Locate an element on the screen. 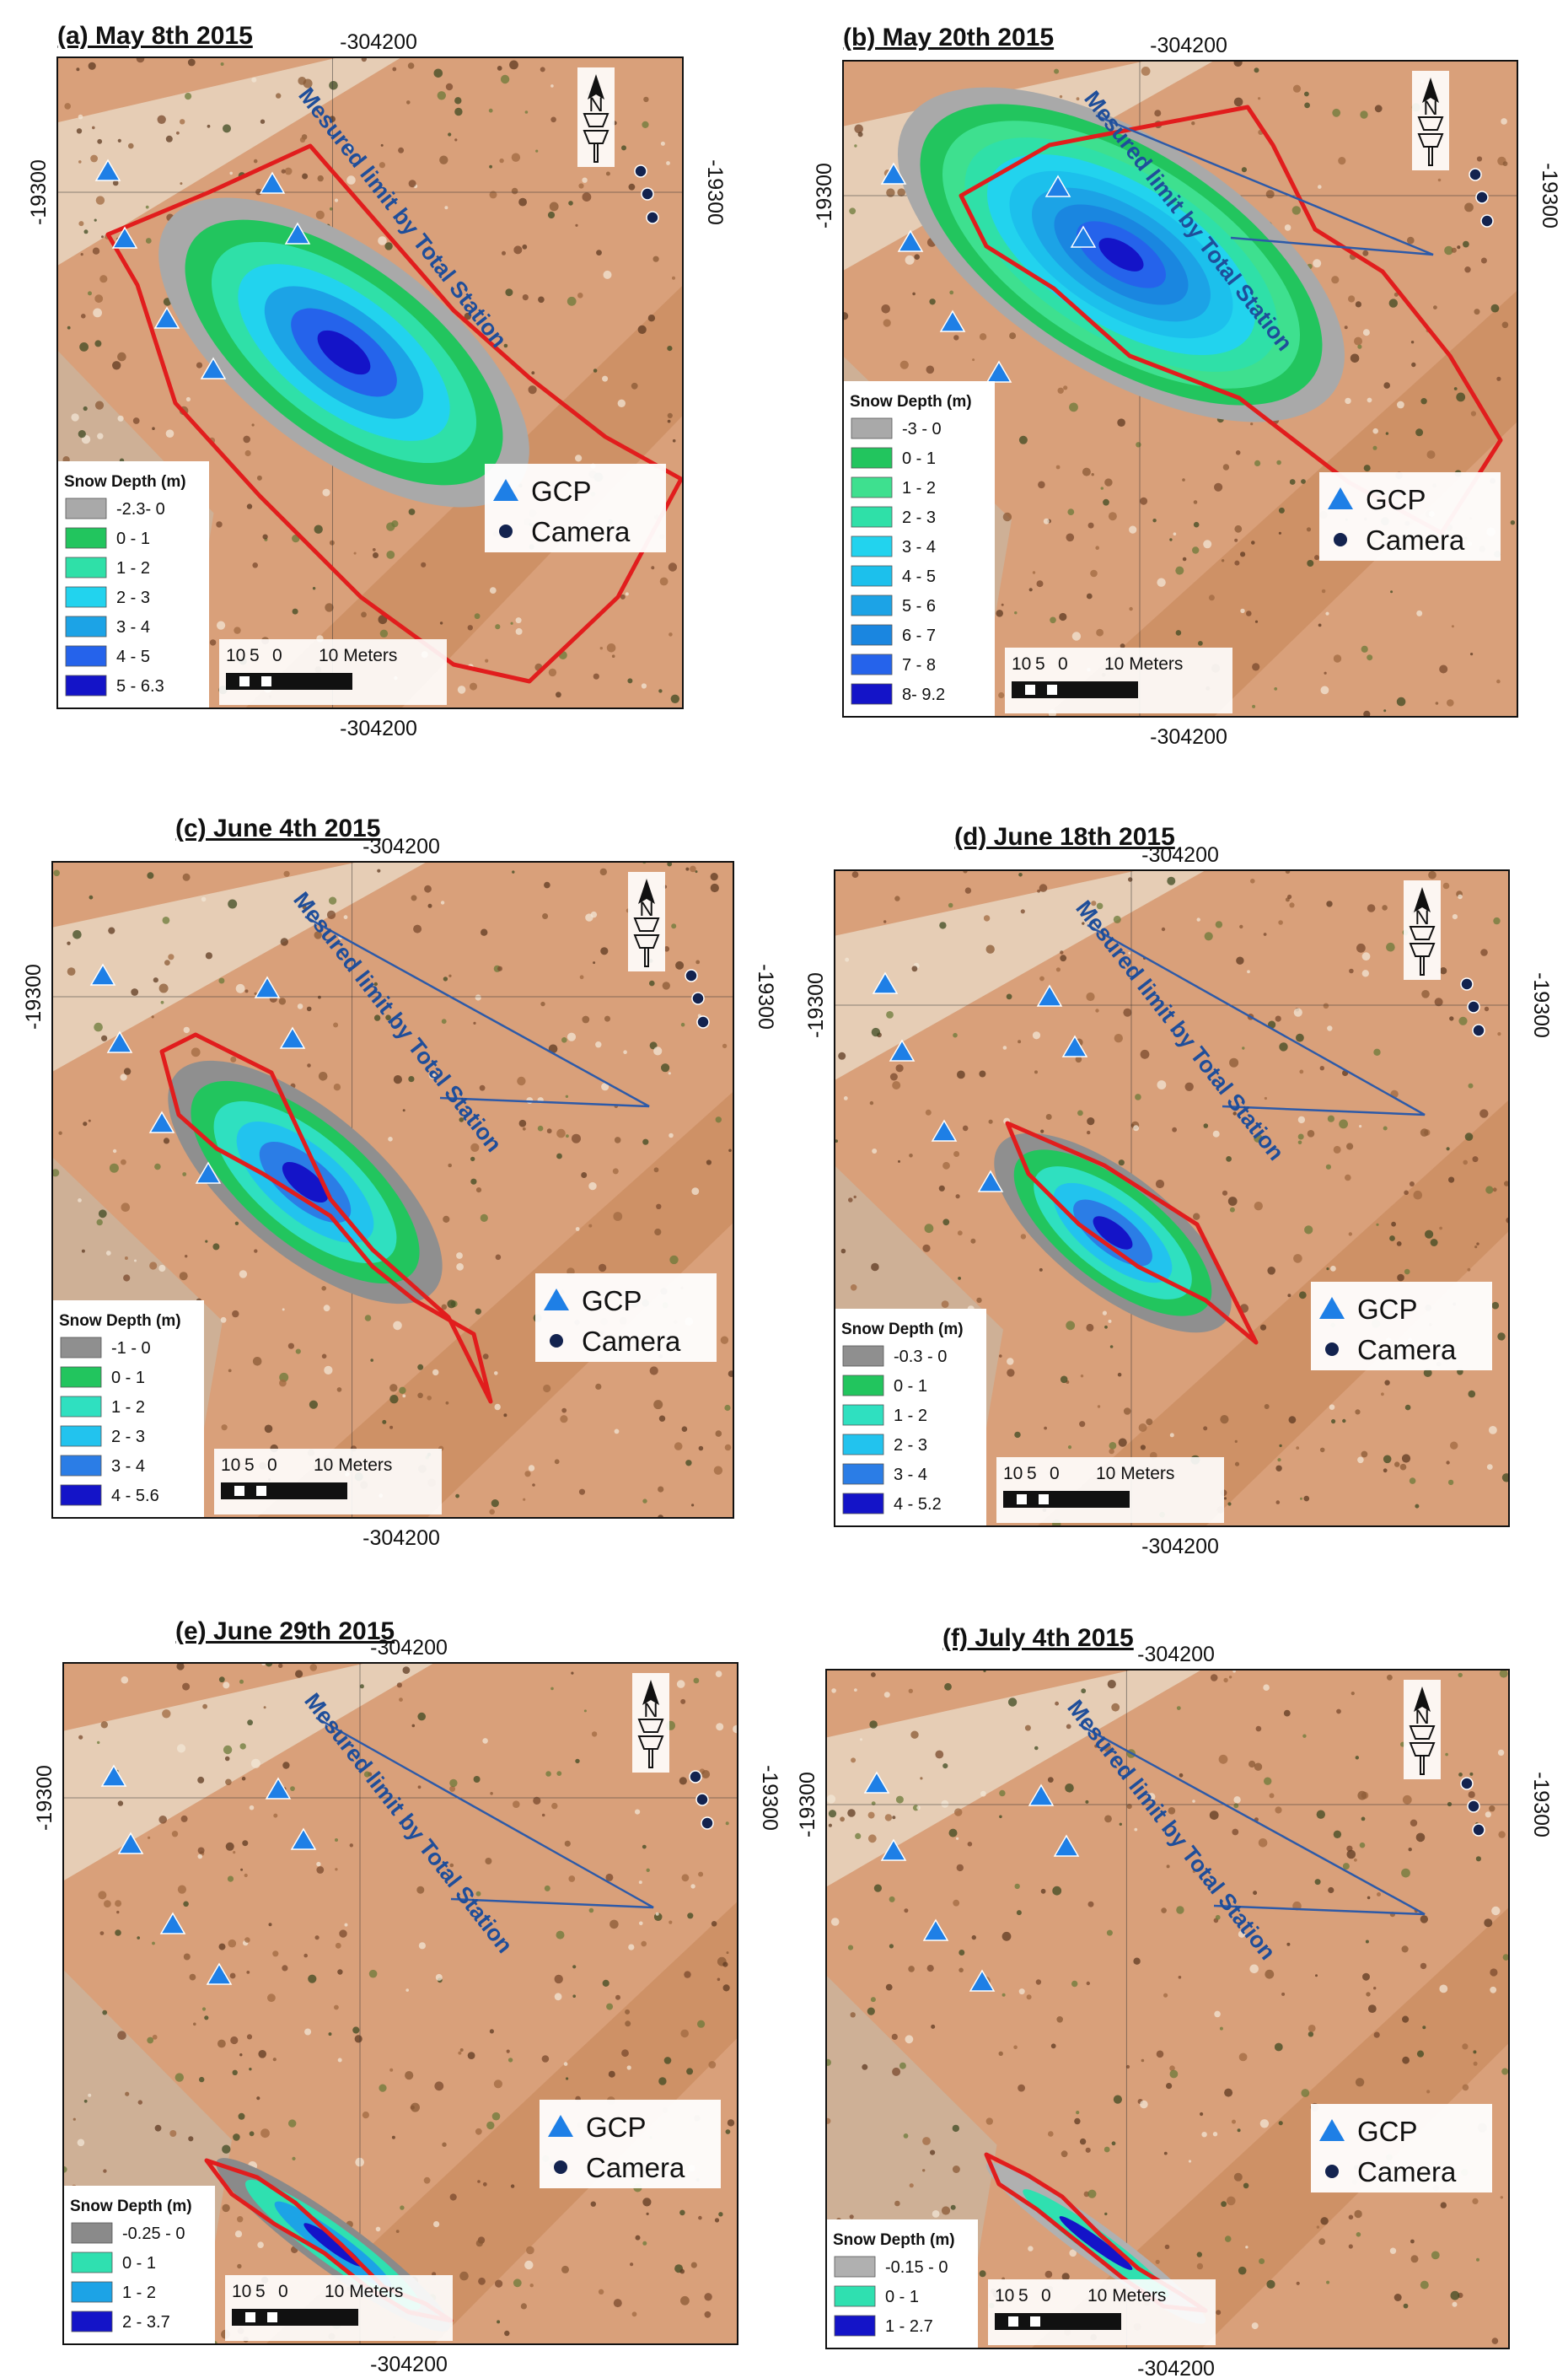 The width and height of the screenshot is (1568, 2378). north-arrow-head is located at coordinates (1422, 1699).